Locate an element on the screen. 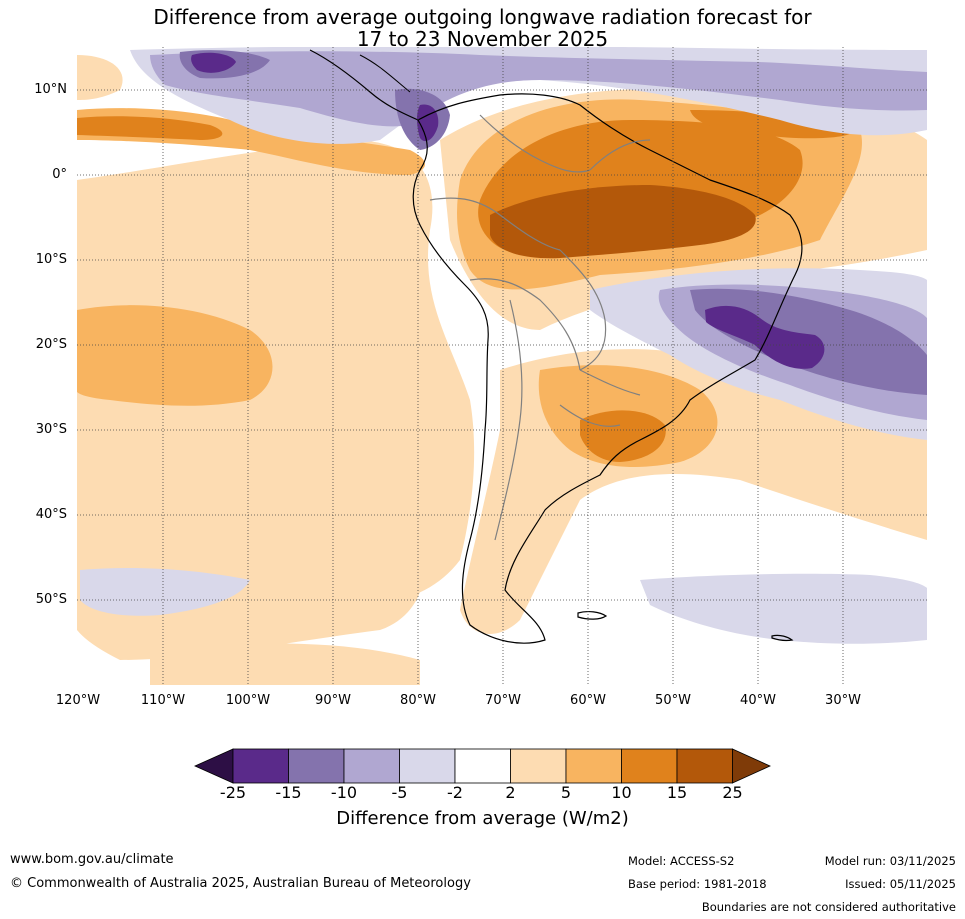 This screenshot has height=919, width=965. region-neg-dark-southatlantic is located at coordinates (765, 337).